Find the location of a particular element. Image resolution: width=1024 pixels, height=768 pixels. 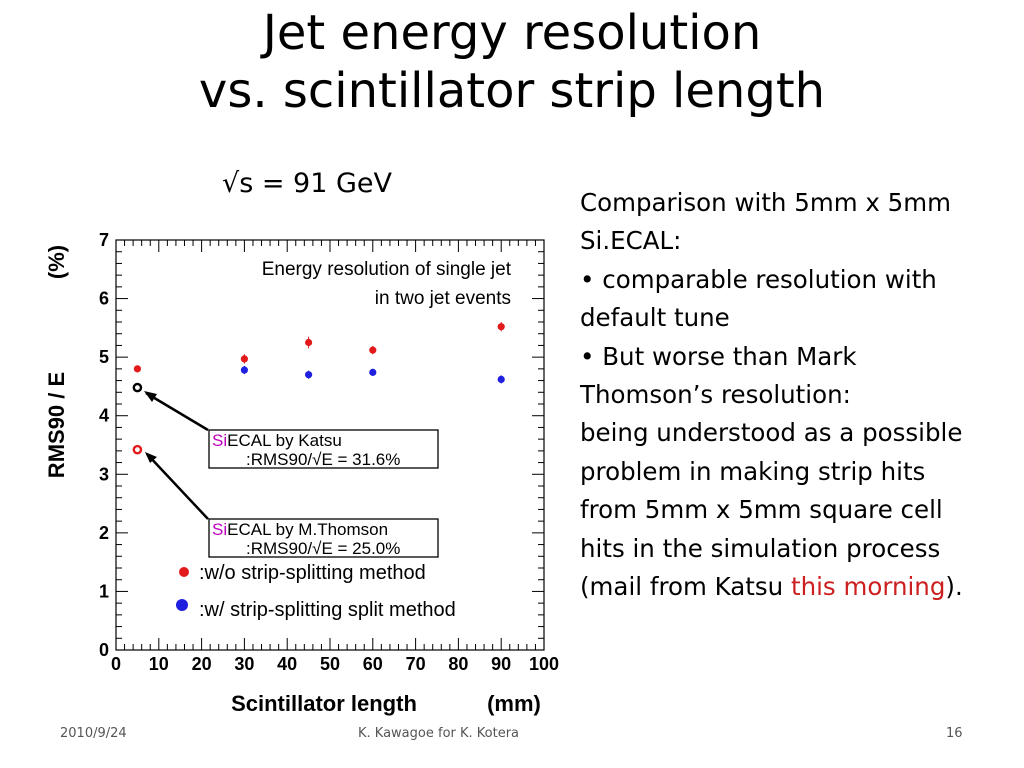

title-line-1: Jet energy resolution is located at coordinates (512, 33).